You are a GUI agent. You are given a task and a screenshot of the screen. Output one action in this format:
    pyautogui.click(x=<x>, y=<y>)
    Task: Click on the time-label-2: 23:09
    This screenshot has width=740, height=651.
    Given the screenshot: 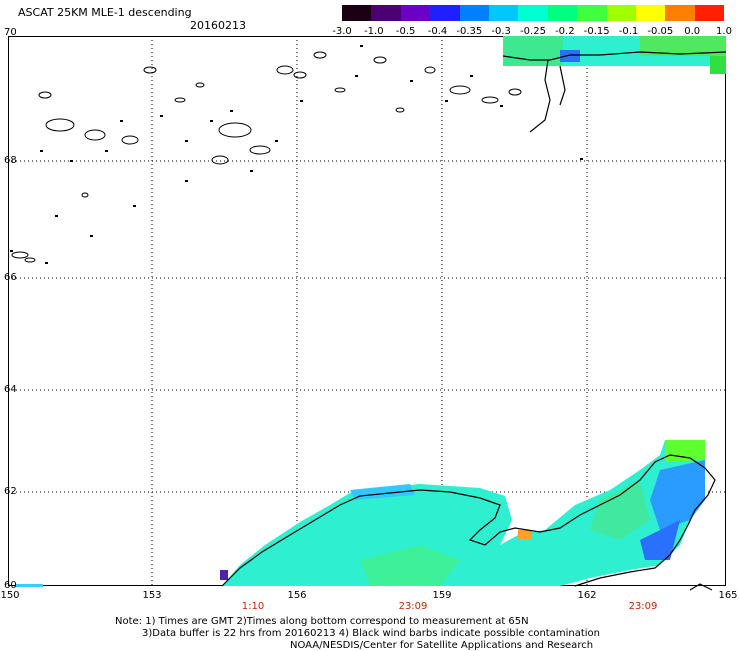 What is the action you would take?
    pyautogui.click(x=413, y=606)
    